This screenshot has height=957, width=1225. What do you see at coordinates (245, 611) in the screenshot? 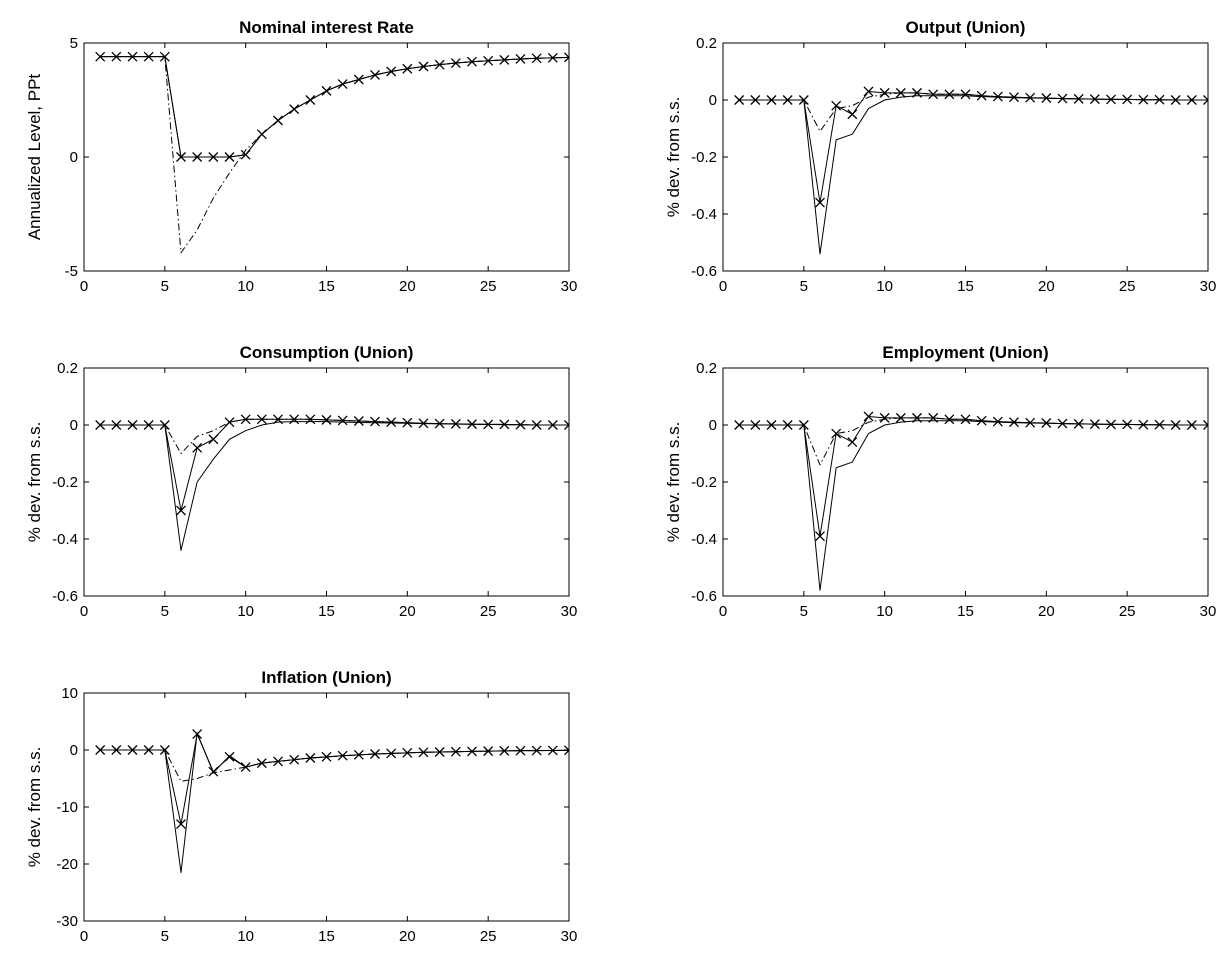
I see `x-tick-label: 10` at bounding box center [245, 611].